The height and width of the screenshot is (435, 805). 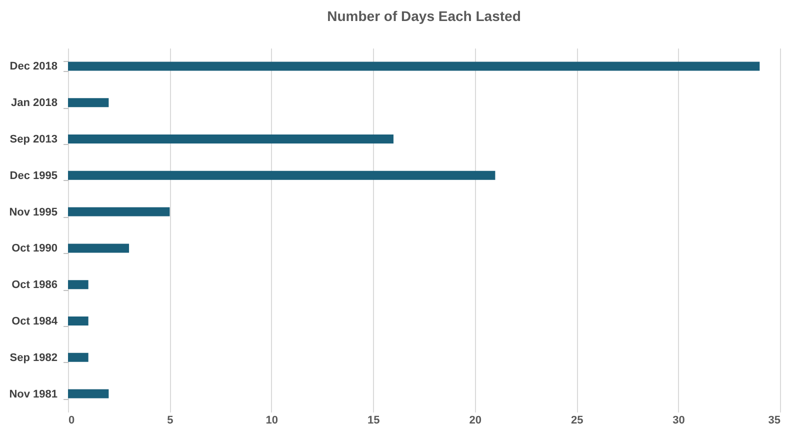 What do you see at coordinates (678, 420) in the screenshot?
I see `x-tick-label: 30` at bounding box center [678, 420].